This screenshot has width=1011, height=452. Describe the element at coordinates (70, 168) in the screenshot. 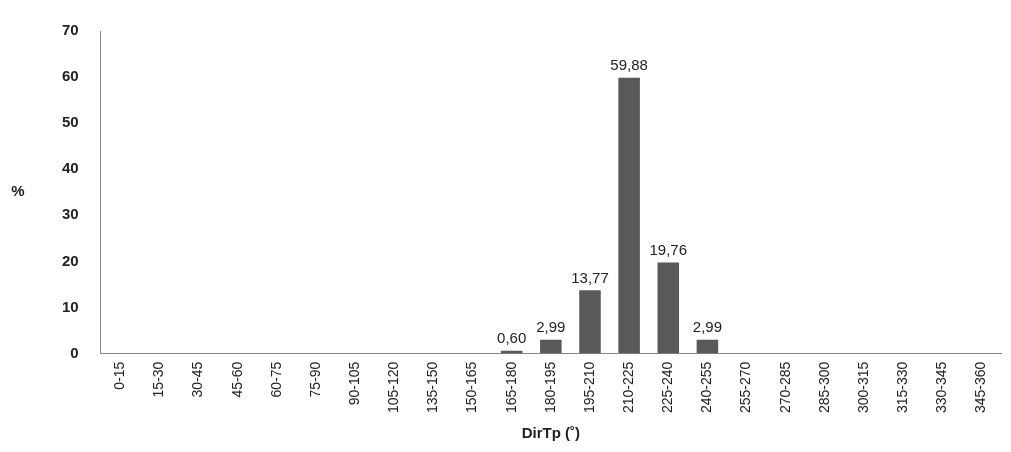

I see `y-tick-label: 40` at that location.